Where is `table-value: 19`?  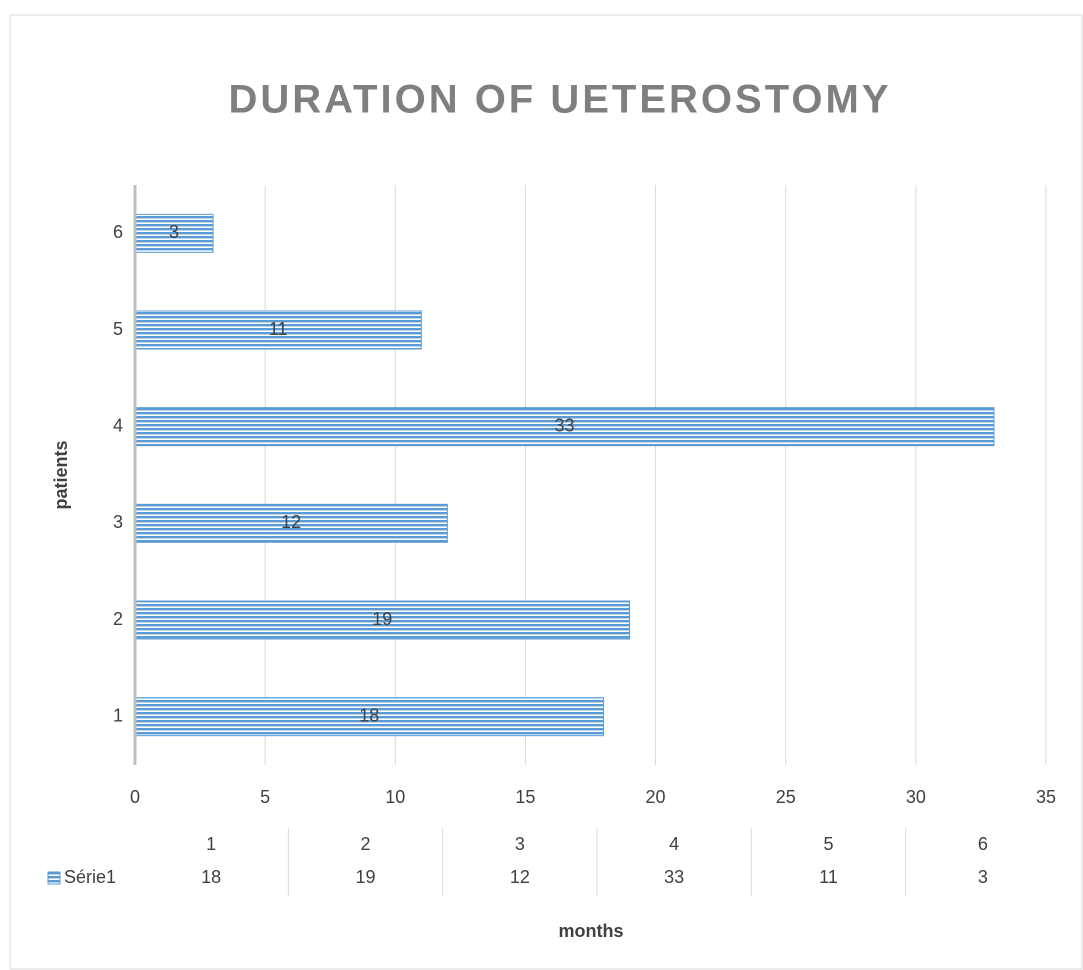
table-value: 19 is located at coordinates (365, 877).